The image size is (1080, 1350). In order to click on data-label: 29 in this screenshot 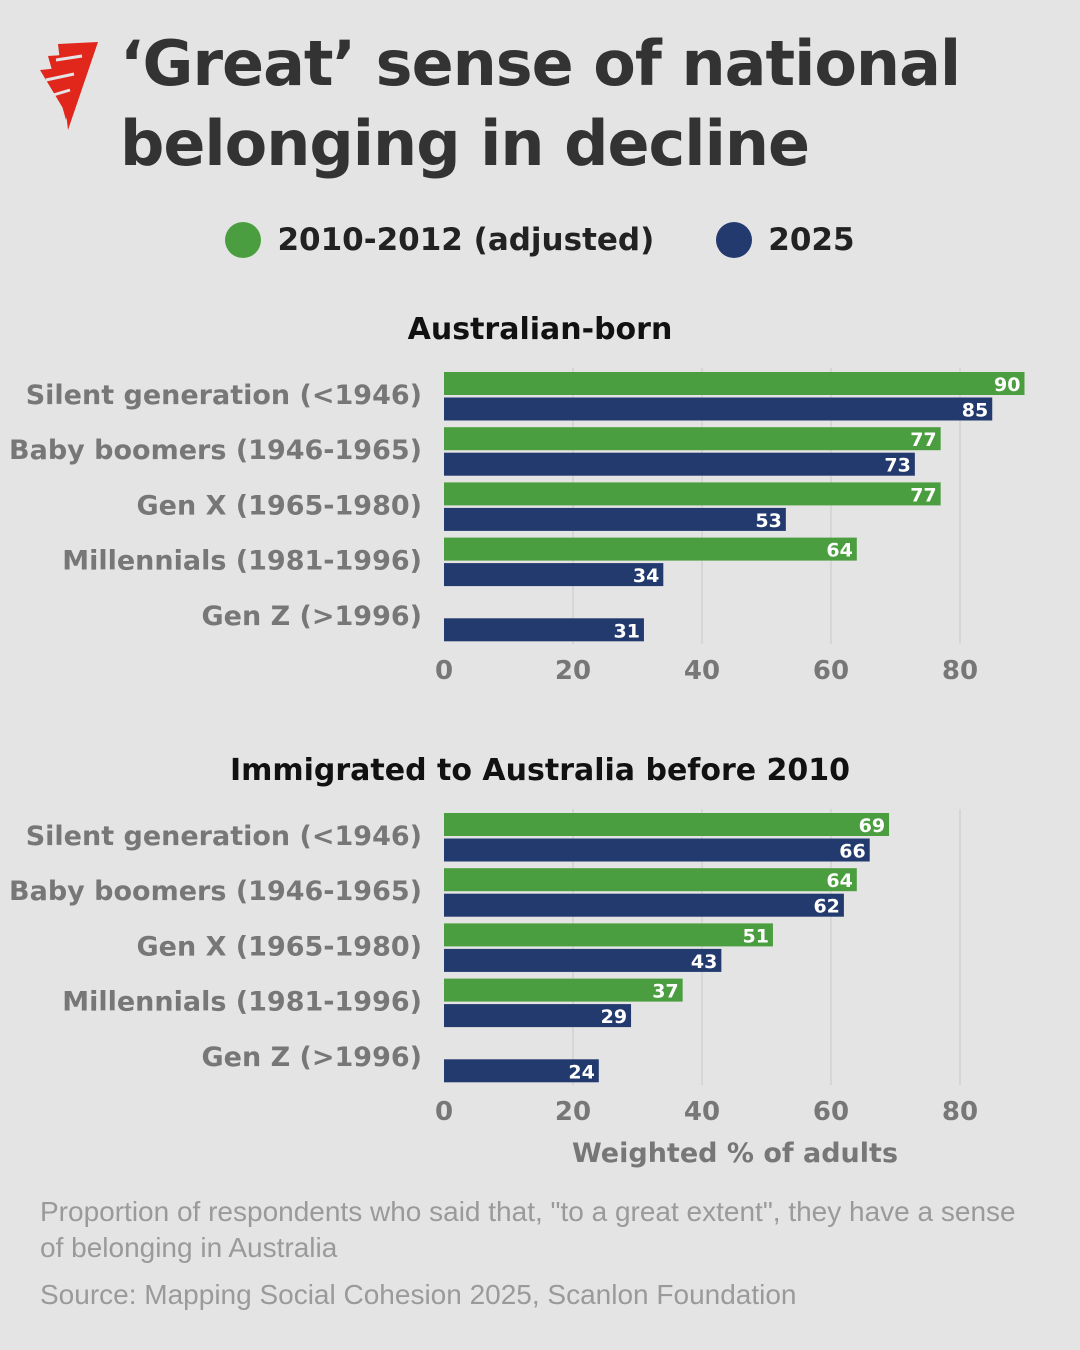, I will do `click(614, 1017)`.